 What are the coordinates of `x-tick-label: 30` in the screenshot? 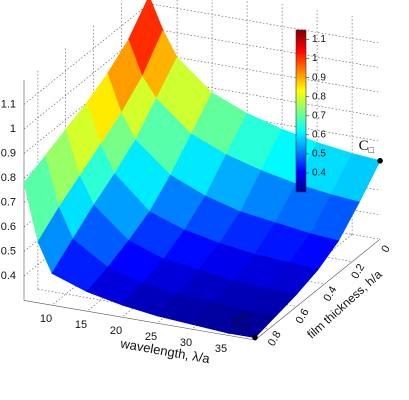 It's located at (186, 343).